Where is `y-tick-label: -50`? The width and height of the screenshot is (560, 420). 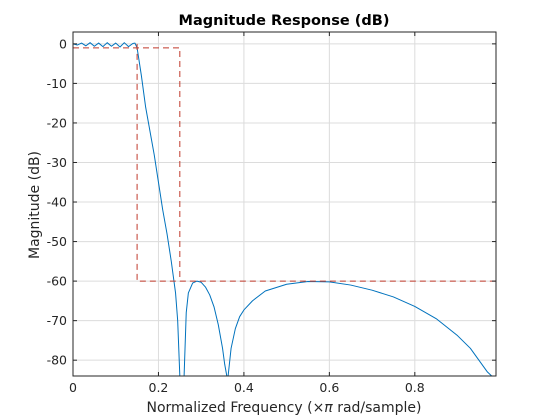
y-tick-label: -50 is located at coordinates (57, 241).